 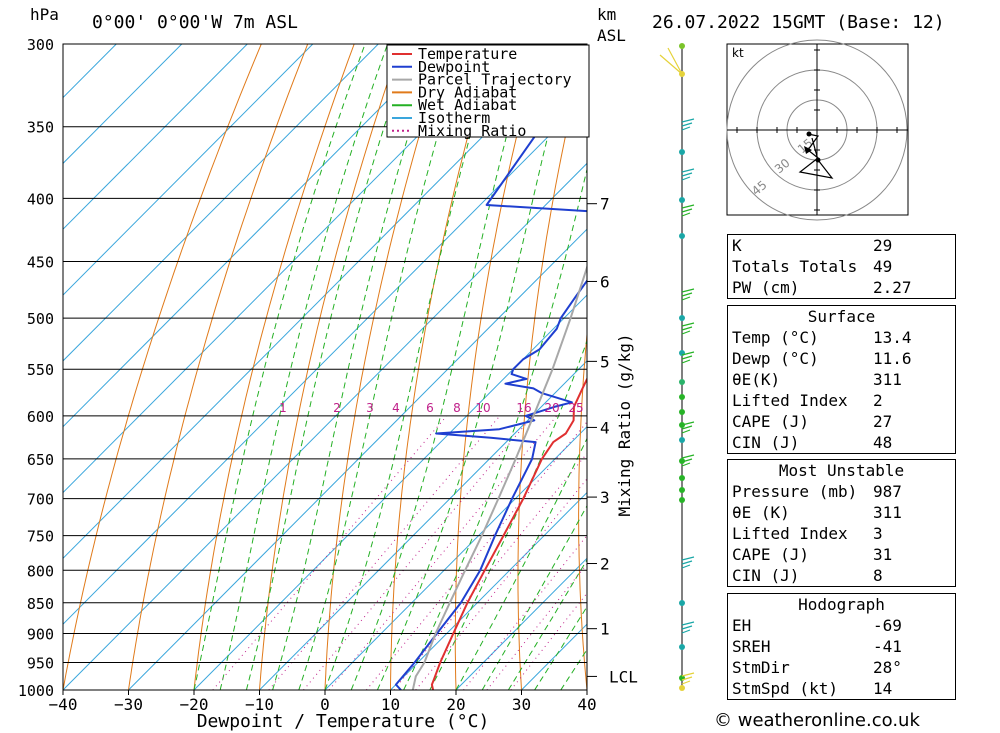 What do you see at coordinates (396, 408) in the screenshot?
I see `mixing-ratio-label: 4` at bounding box center [396, 408].